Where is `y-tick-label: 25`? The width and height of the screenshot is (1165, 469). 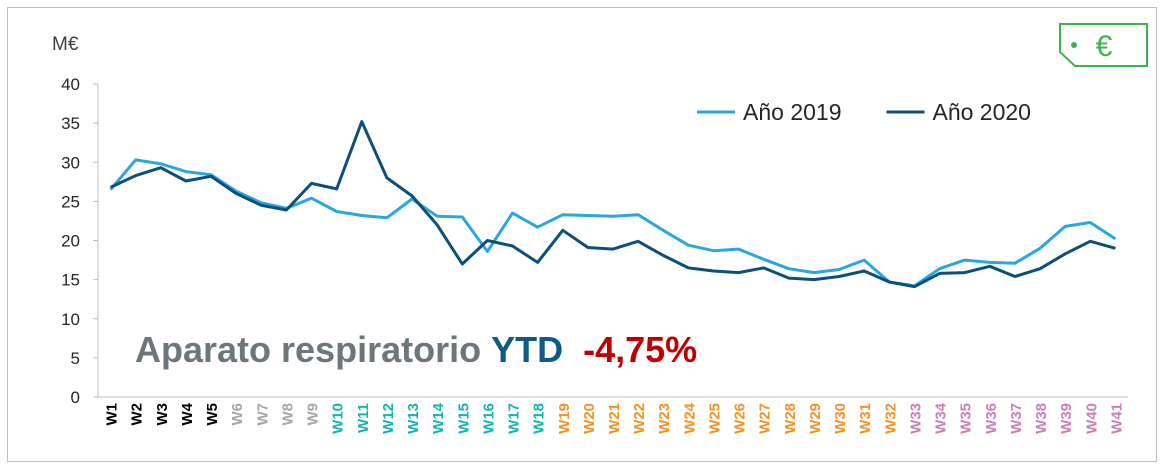
y-tick-label: 25 is located at coordinates (70, 201).